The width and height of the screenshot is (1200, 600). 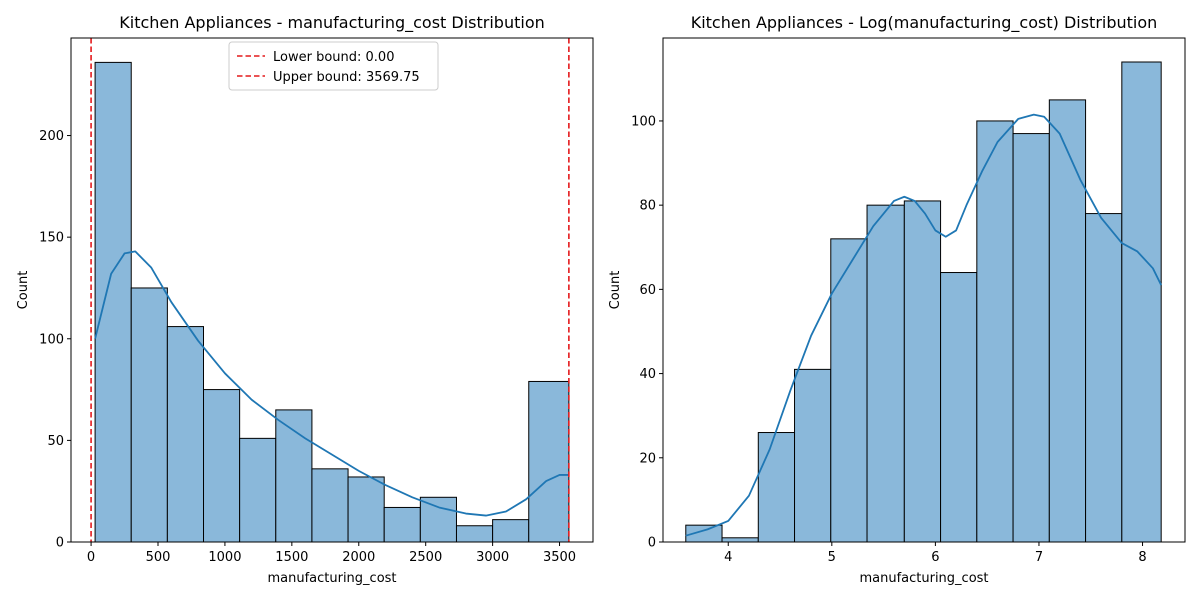 I want to click on y-tick-label: 150, so click(x=51, y=238).